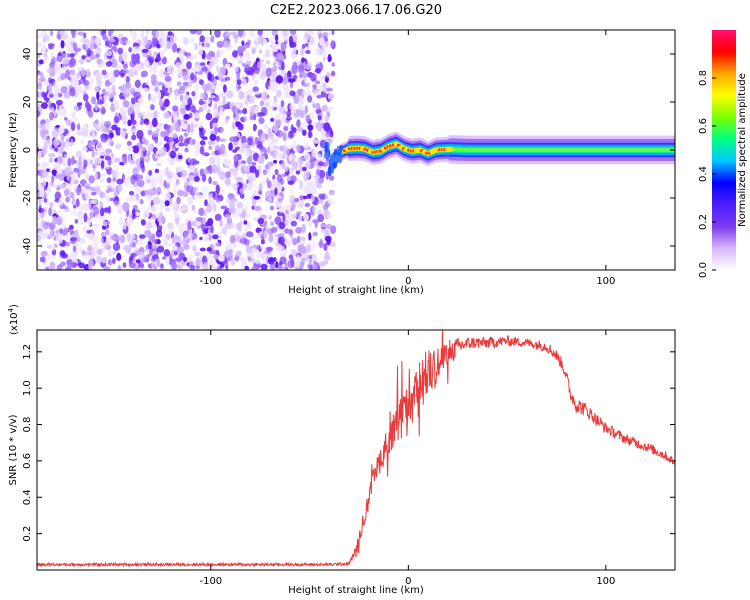 The height and width of the screenshot is (600, 750). I want to click on x-tick-label: 100, so click(605, 281).